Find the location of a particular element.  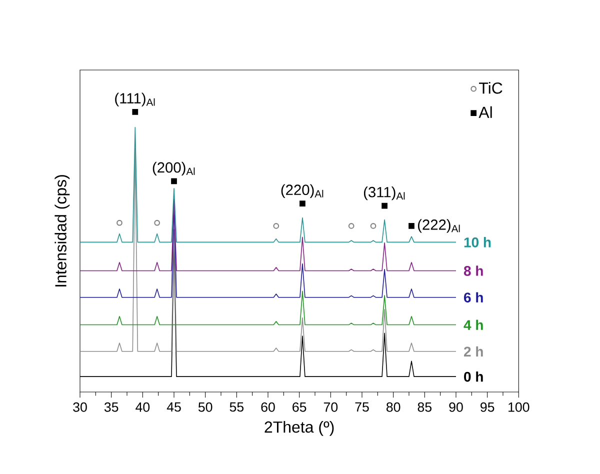

series-label: 8 h is located at coordinates (473, 271).